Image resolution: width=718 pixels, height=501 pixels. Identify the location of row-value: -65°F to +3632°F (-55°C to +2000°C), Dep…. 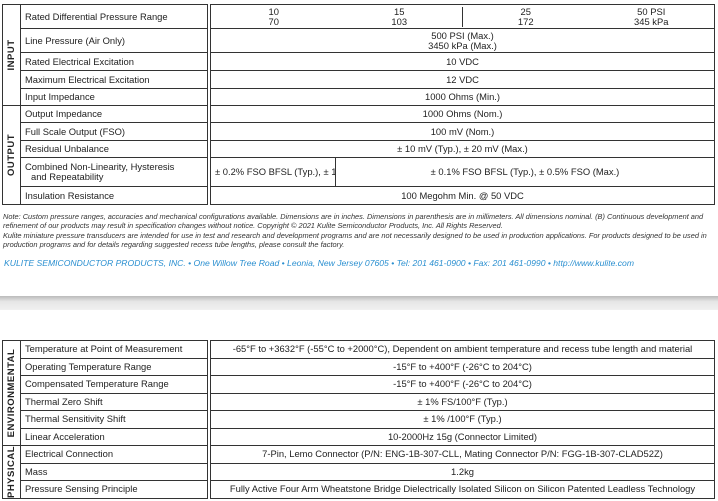
(462, 349).